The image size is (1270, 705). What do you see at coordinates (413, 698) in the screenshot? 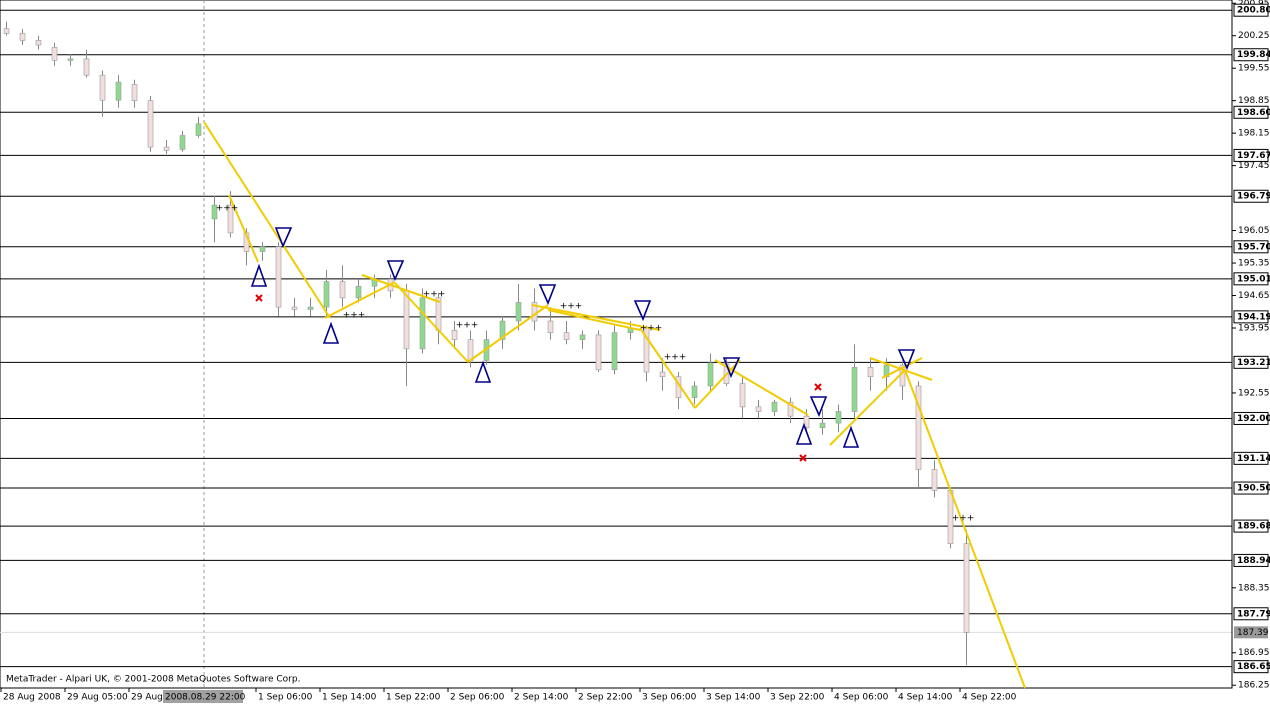
I see `x-tick-label: 1 Sep 22:00` at bounding box center [413, 698].